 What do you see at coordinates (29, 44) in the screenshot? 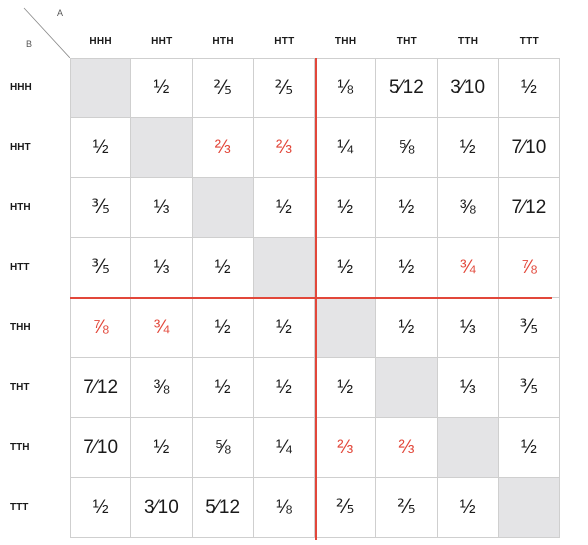
I see `row-axis-label: B` at bounding box center [29, 44].